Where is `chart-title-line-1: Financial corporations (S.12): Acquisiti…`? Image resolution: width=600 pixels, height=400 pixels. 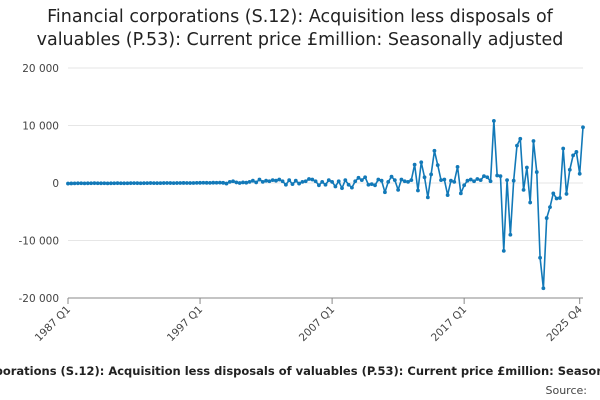 chart-title-line-1: Financial corporations (S.12): Acquisiti… is located at coordinates (300, 17).